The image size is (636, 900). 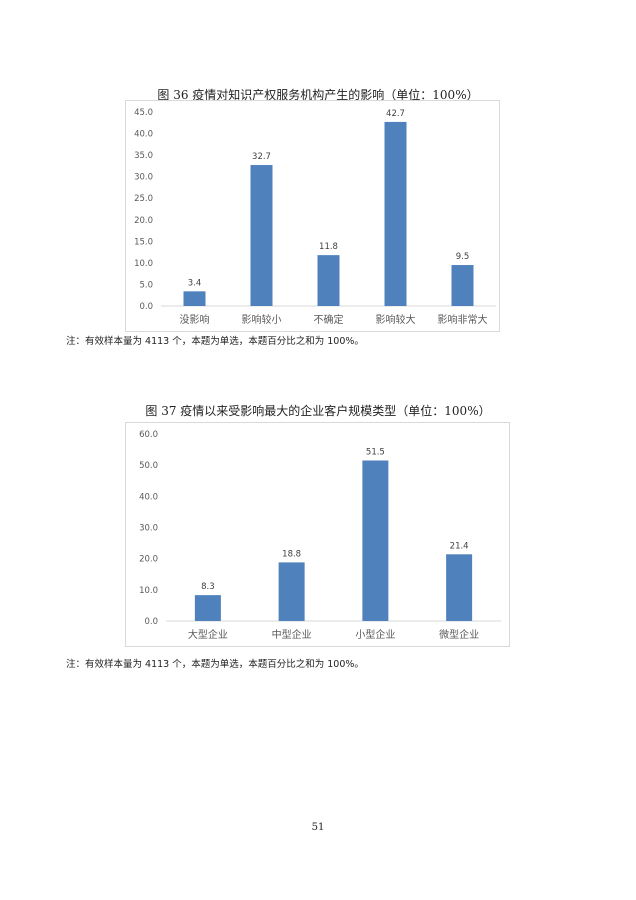 What do you see at coordinates (318, 827) in the screenshot?
I see `page-number: 51` at bounding box center [318, 827].